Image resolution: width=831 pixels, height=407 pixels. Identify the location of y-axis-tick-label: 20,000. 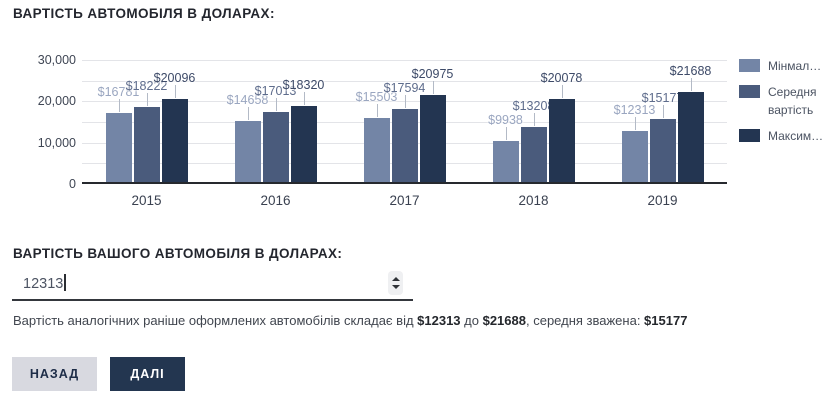
(56, 101).